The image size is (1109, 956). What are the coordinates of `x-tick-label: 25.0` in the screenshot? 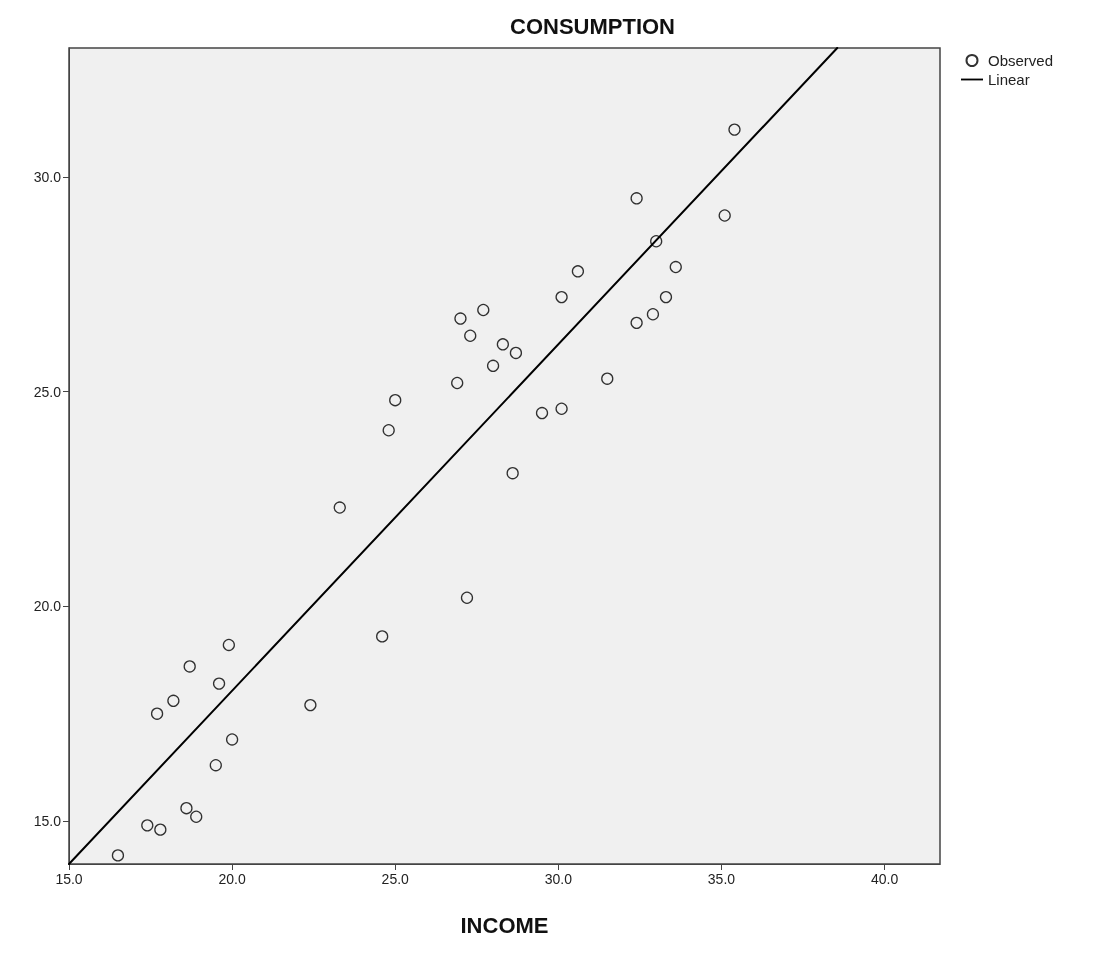 It's located at (395, 879).